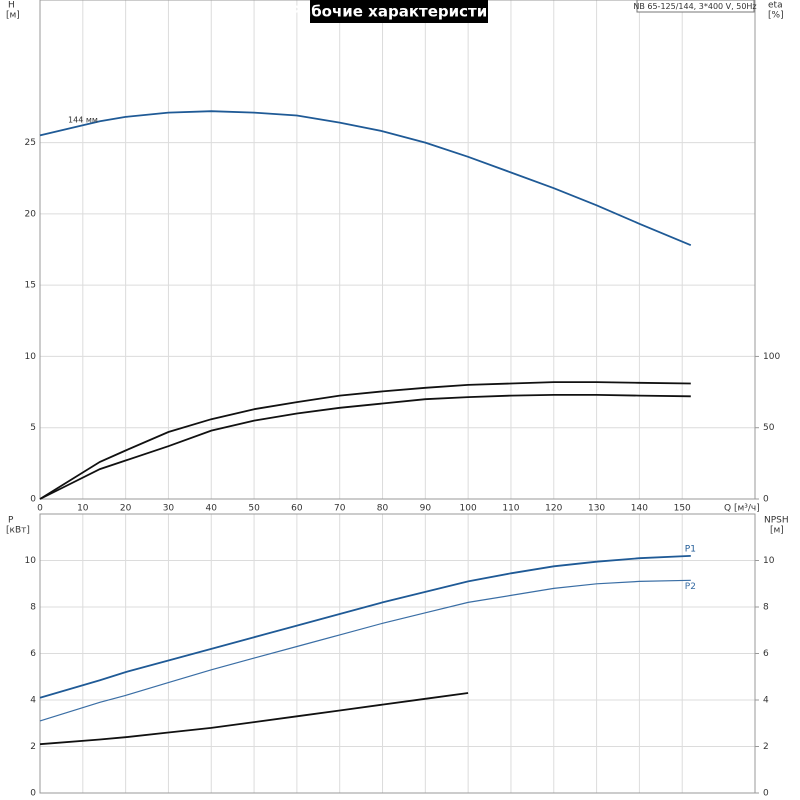  I want to click on y-tick-label: 25, so click(30, 143).